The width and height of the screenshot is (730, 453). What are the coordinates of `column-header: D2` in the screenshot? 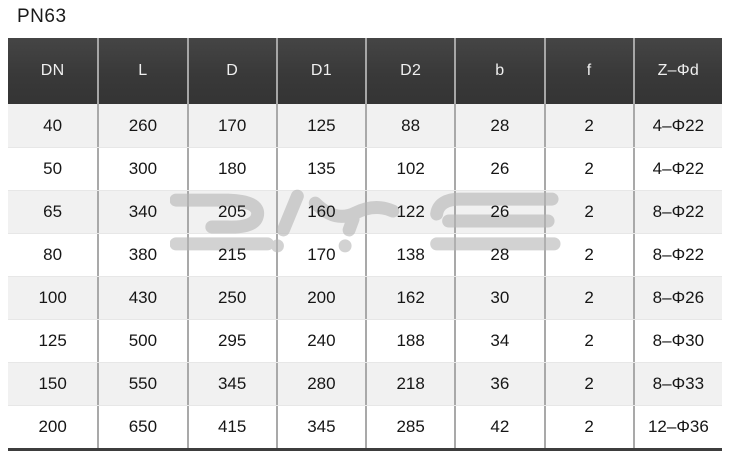 It's located at (409, 71).